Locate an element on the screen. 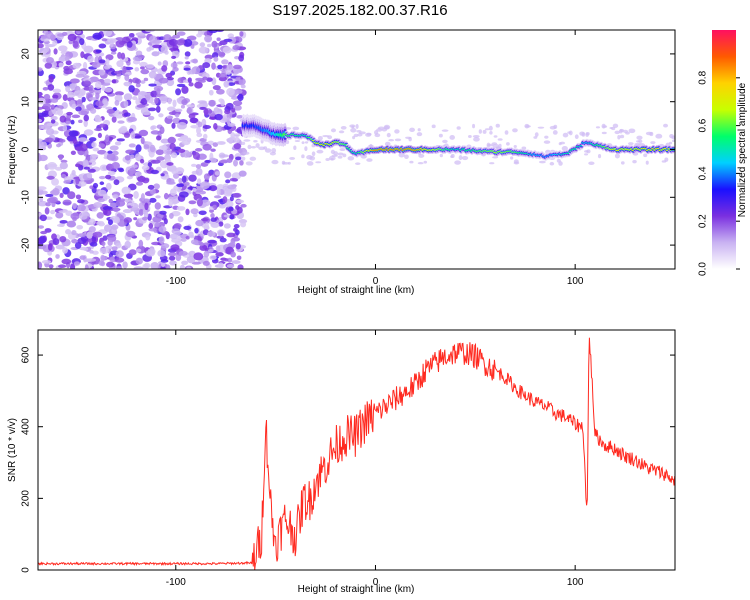 The width and height of the screenshot is (750, 600). x-tick-label: 0 is located at coordinates (376, 281).